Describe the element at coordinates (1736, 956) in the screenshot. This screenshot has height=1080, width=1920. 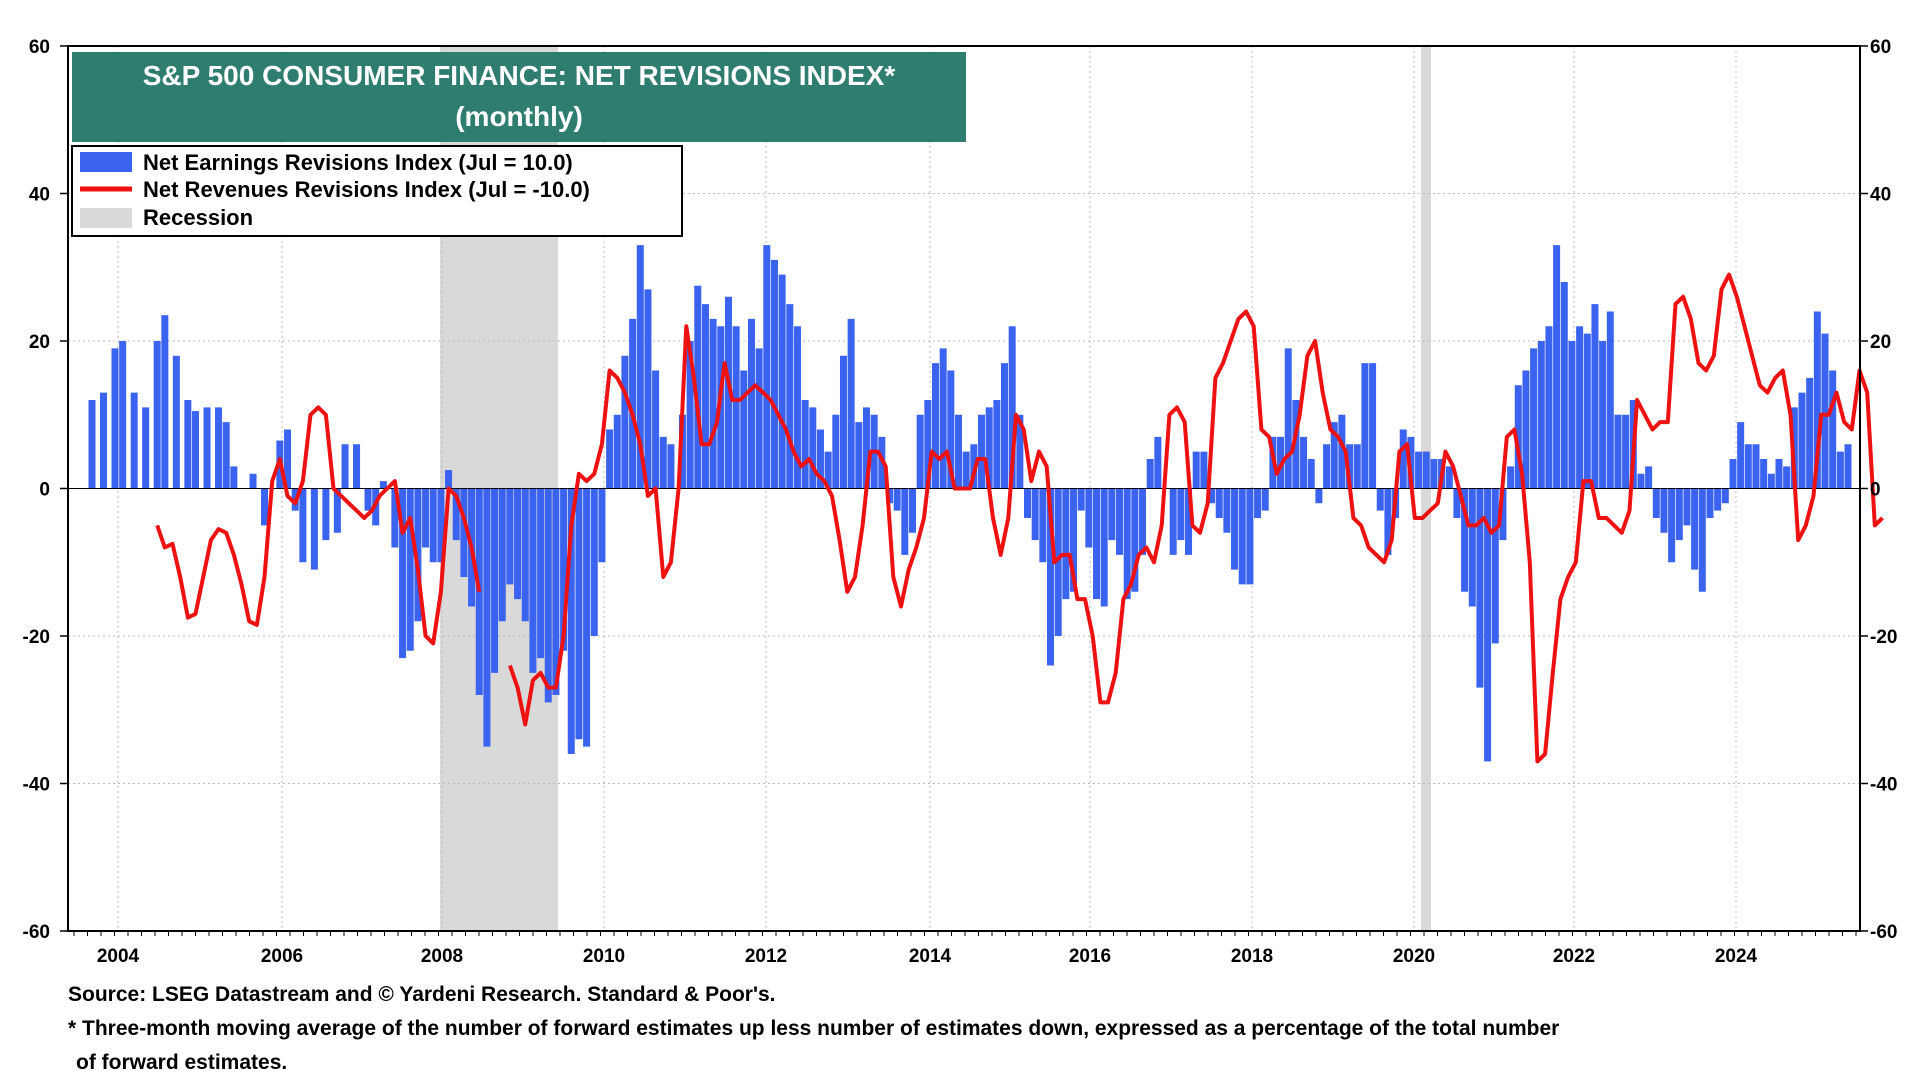
I see `x-tick-label: 2024` at that location.